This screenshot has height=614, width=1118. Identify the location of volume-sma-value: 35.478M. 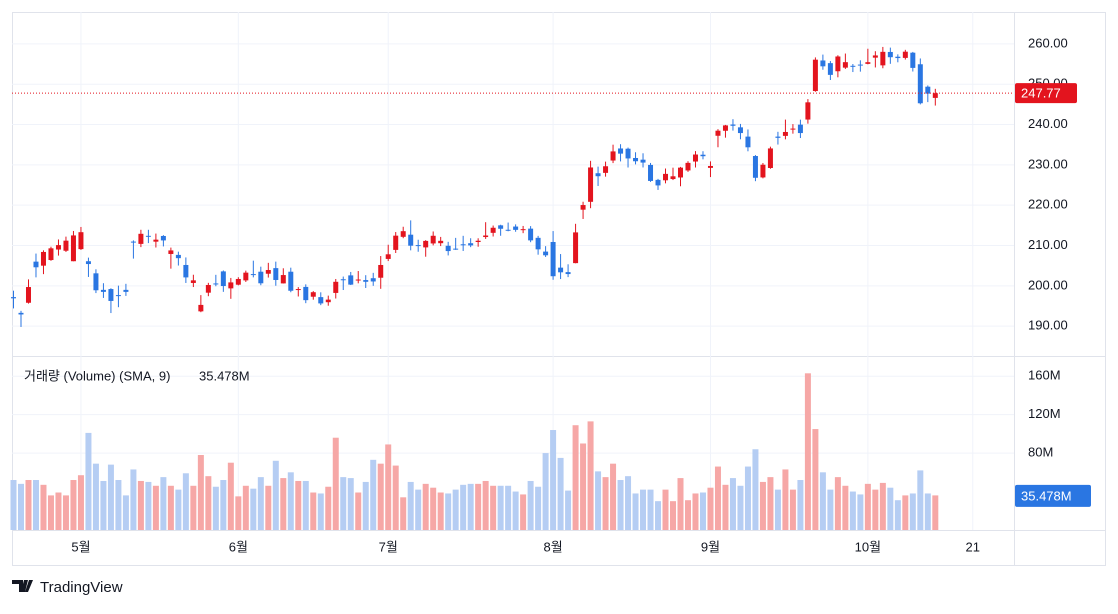
(224, 375).